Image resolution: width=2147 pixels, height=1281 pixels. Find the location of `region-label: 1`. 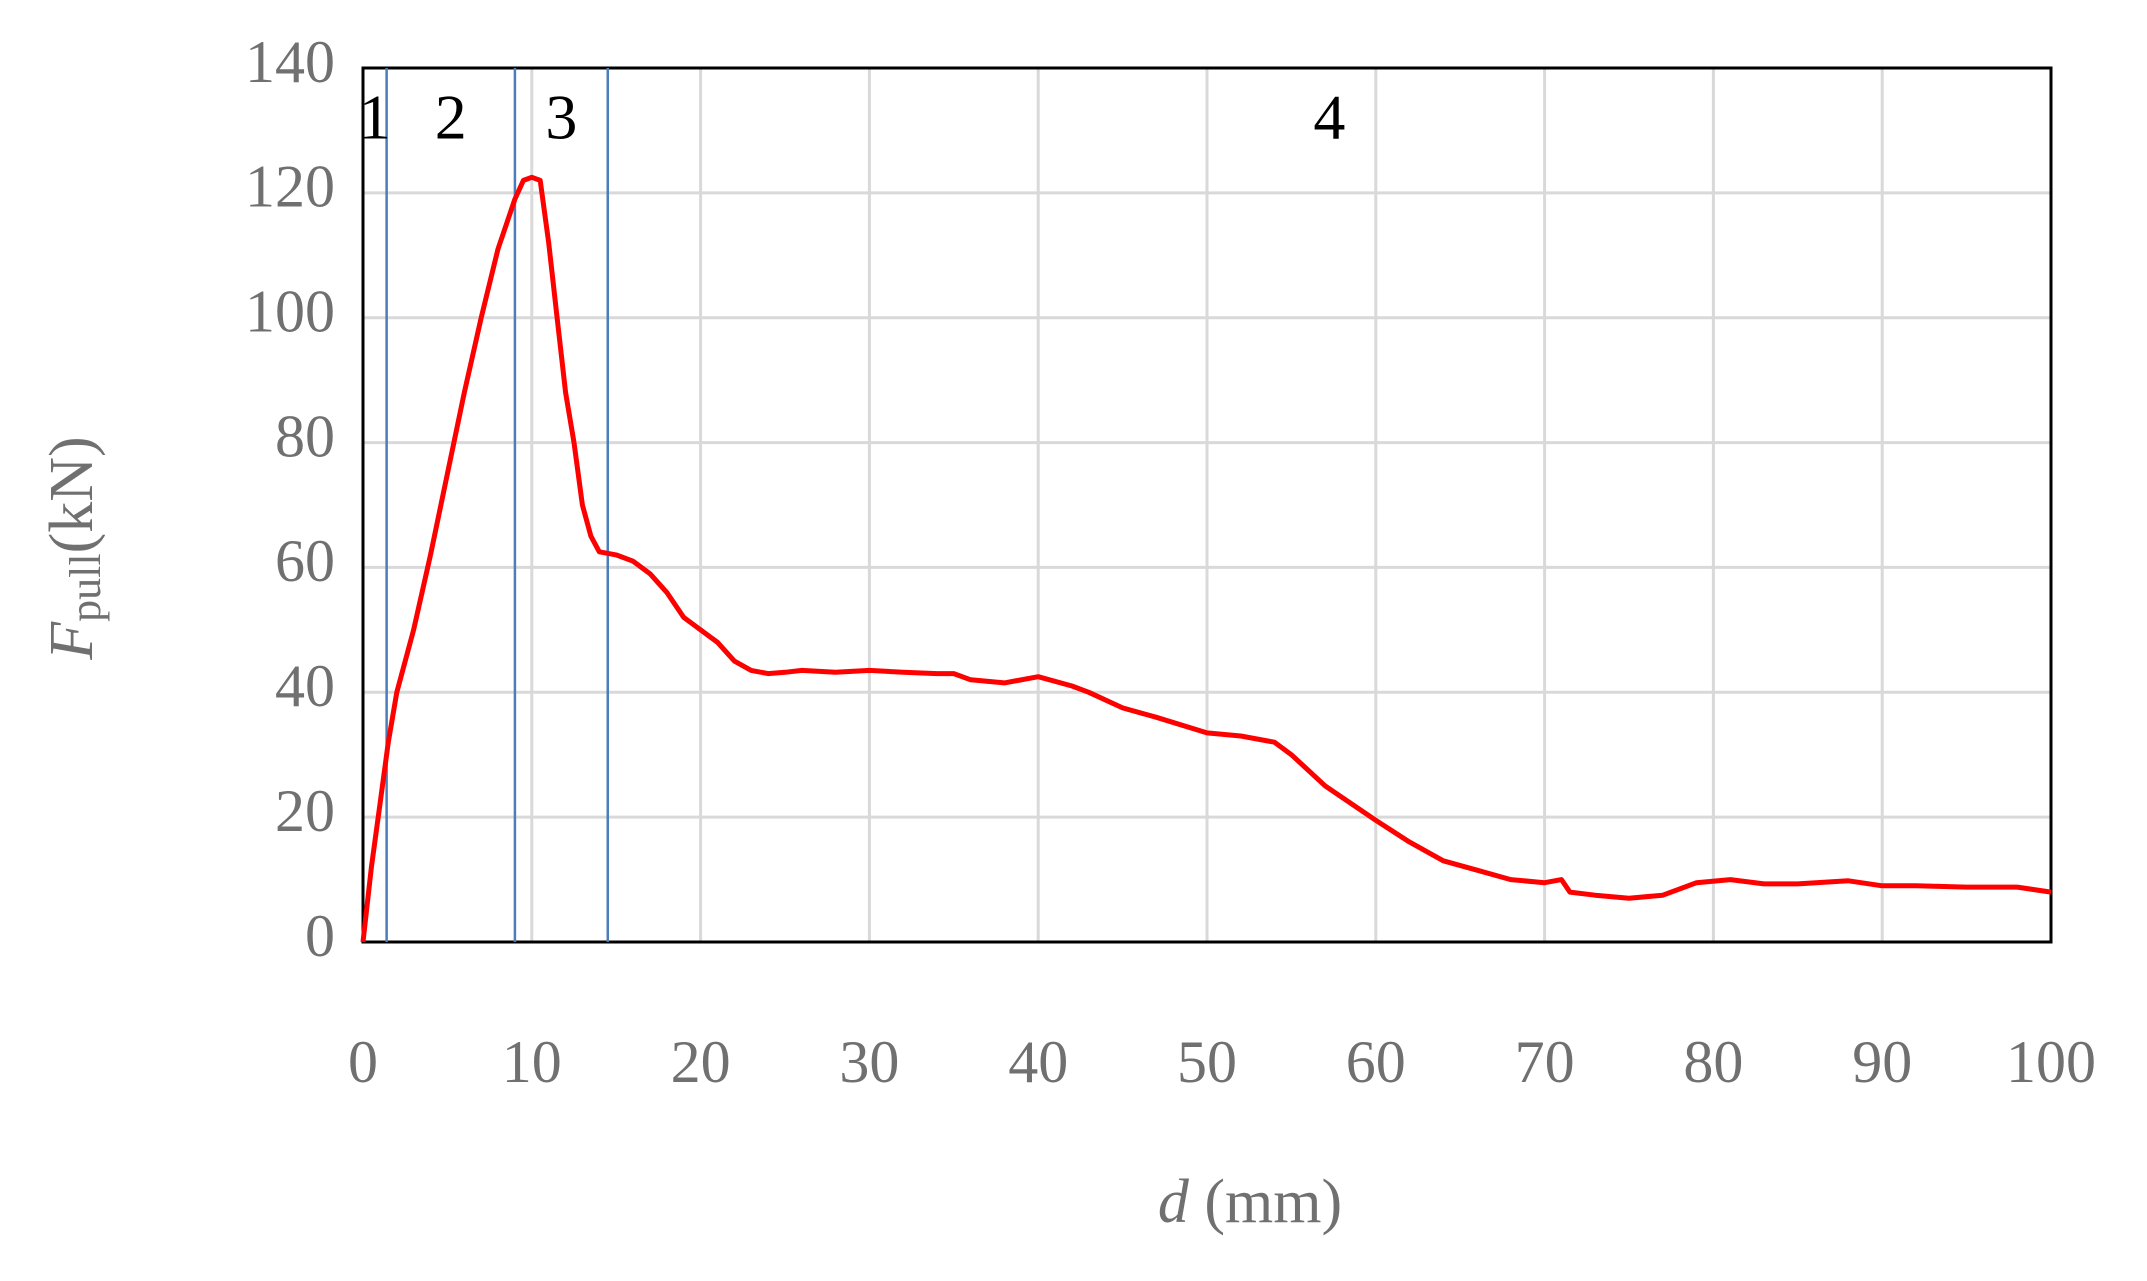

region-label: 1 is located at coordinates (375, 117).